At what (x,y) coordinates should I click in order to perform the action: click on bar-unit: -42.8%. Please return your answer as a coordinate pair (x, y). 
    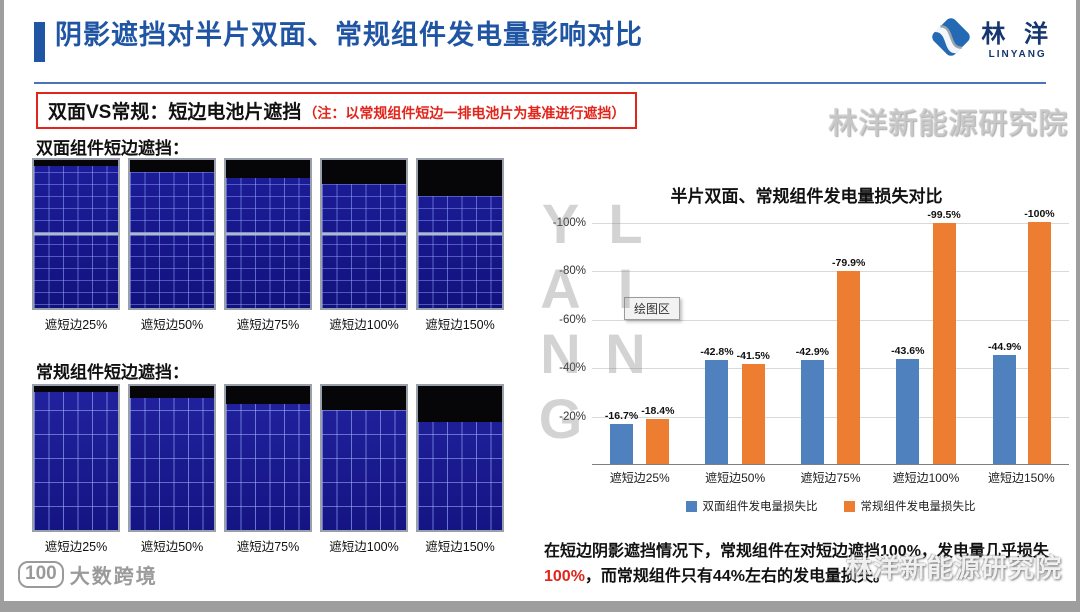
    Looking at the image, I should click on (717, 405).